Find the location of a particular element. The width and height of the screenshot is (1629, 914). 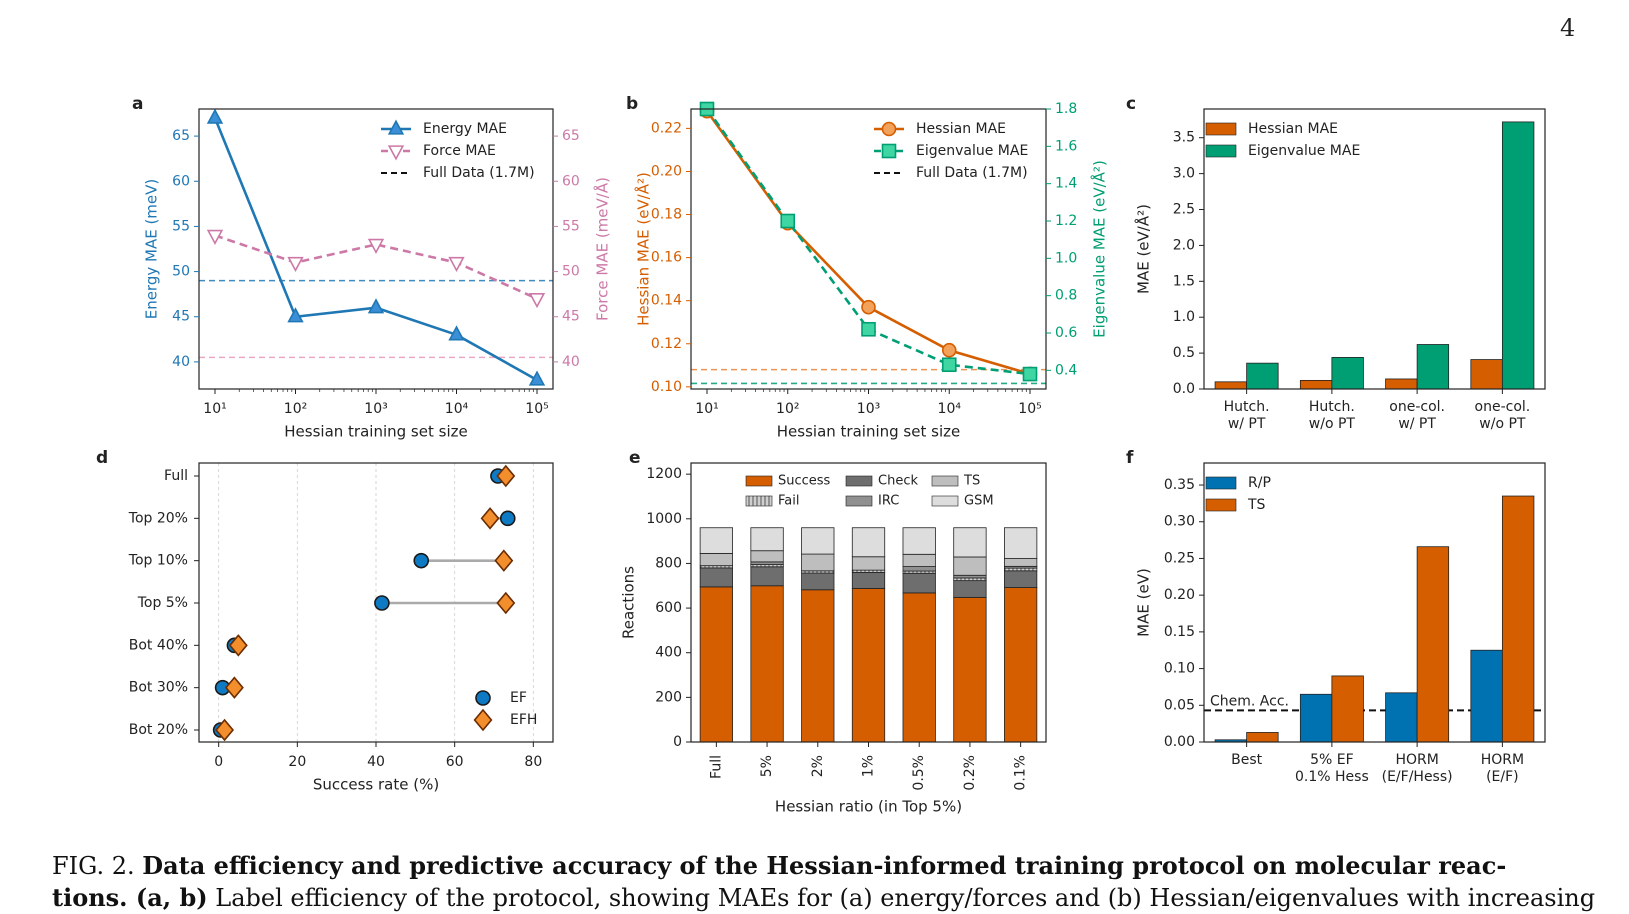

y-tick-label-left-b-4: 0.18 is located at coordinates (666, 215).